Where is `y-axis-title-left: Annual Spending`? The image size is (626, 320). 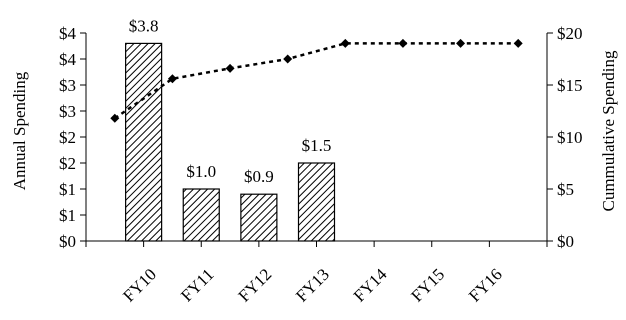
y-axis-title-left: Annual Spending is located at coordinates (19, 130).